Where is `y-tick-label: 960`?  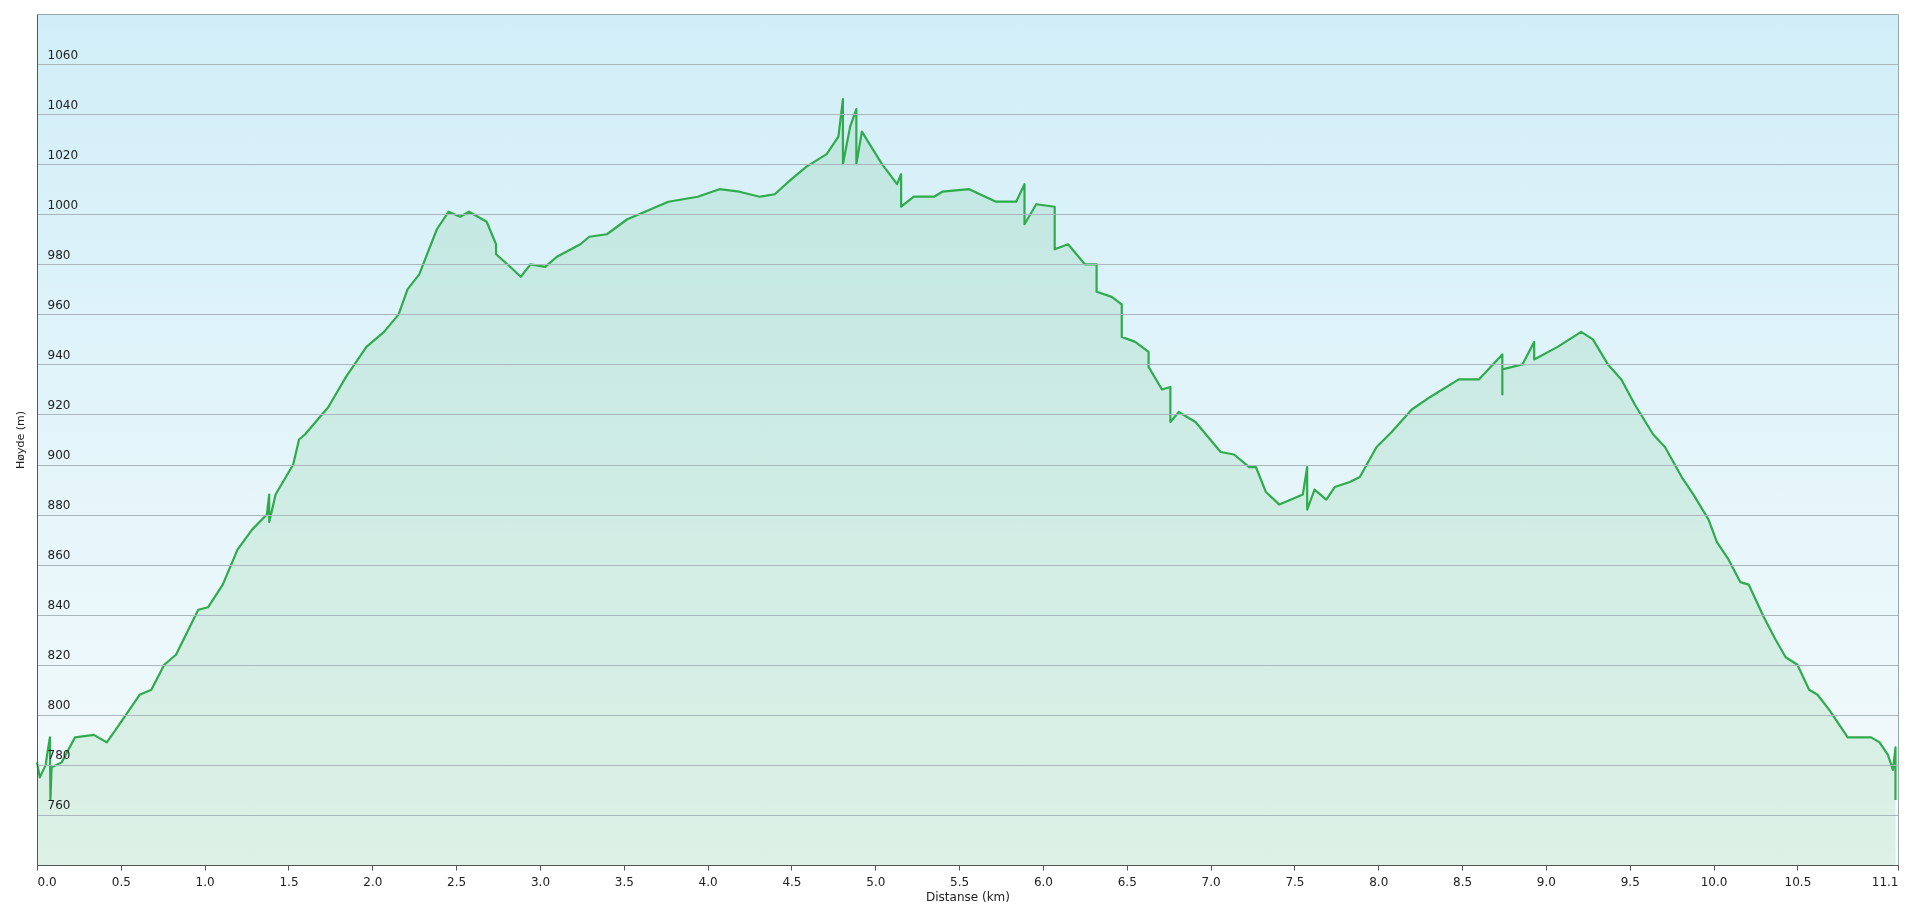 y-tick-label: 960 is located at coordinates (59, 304).